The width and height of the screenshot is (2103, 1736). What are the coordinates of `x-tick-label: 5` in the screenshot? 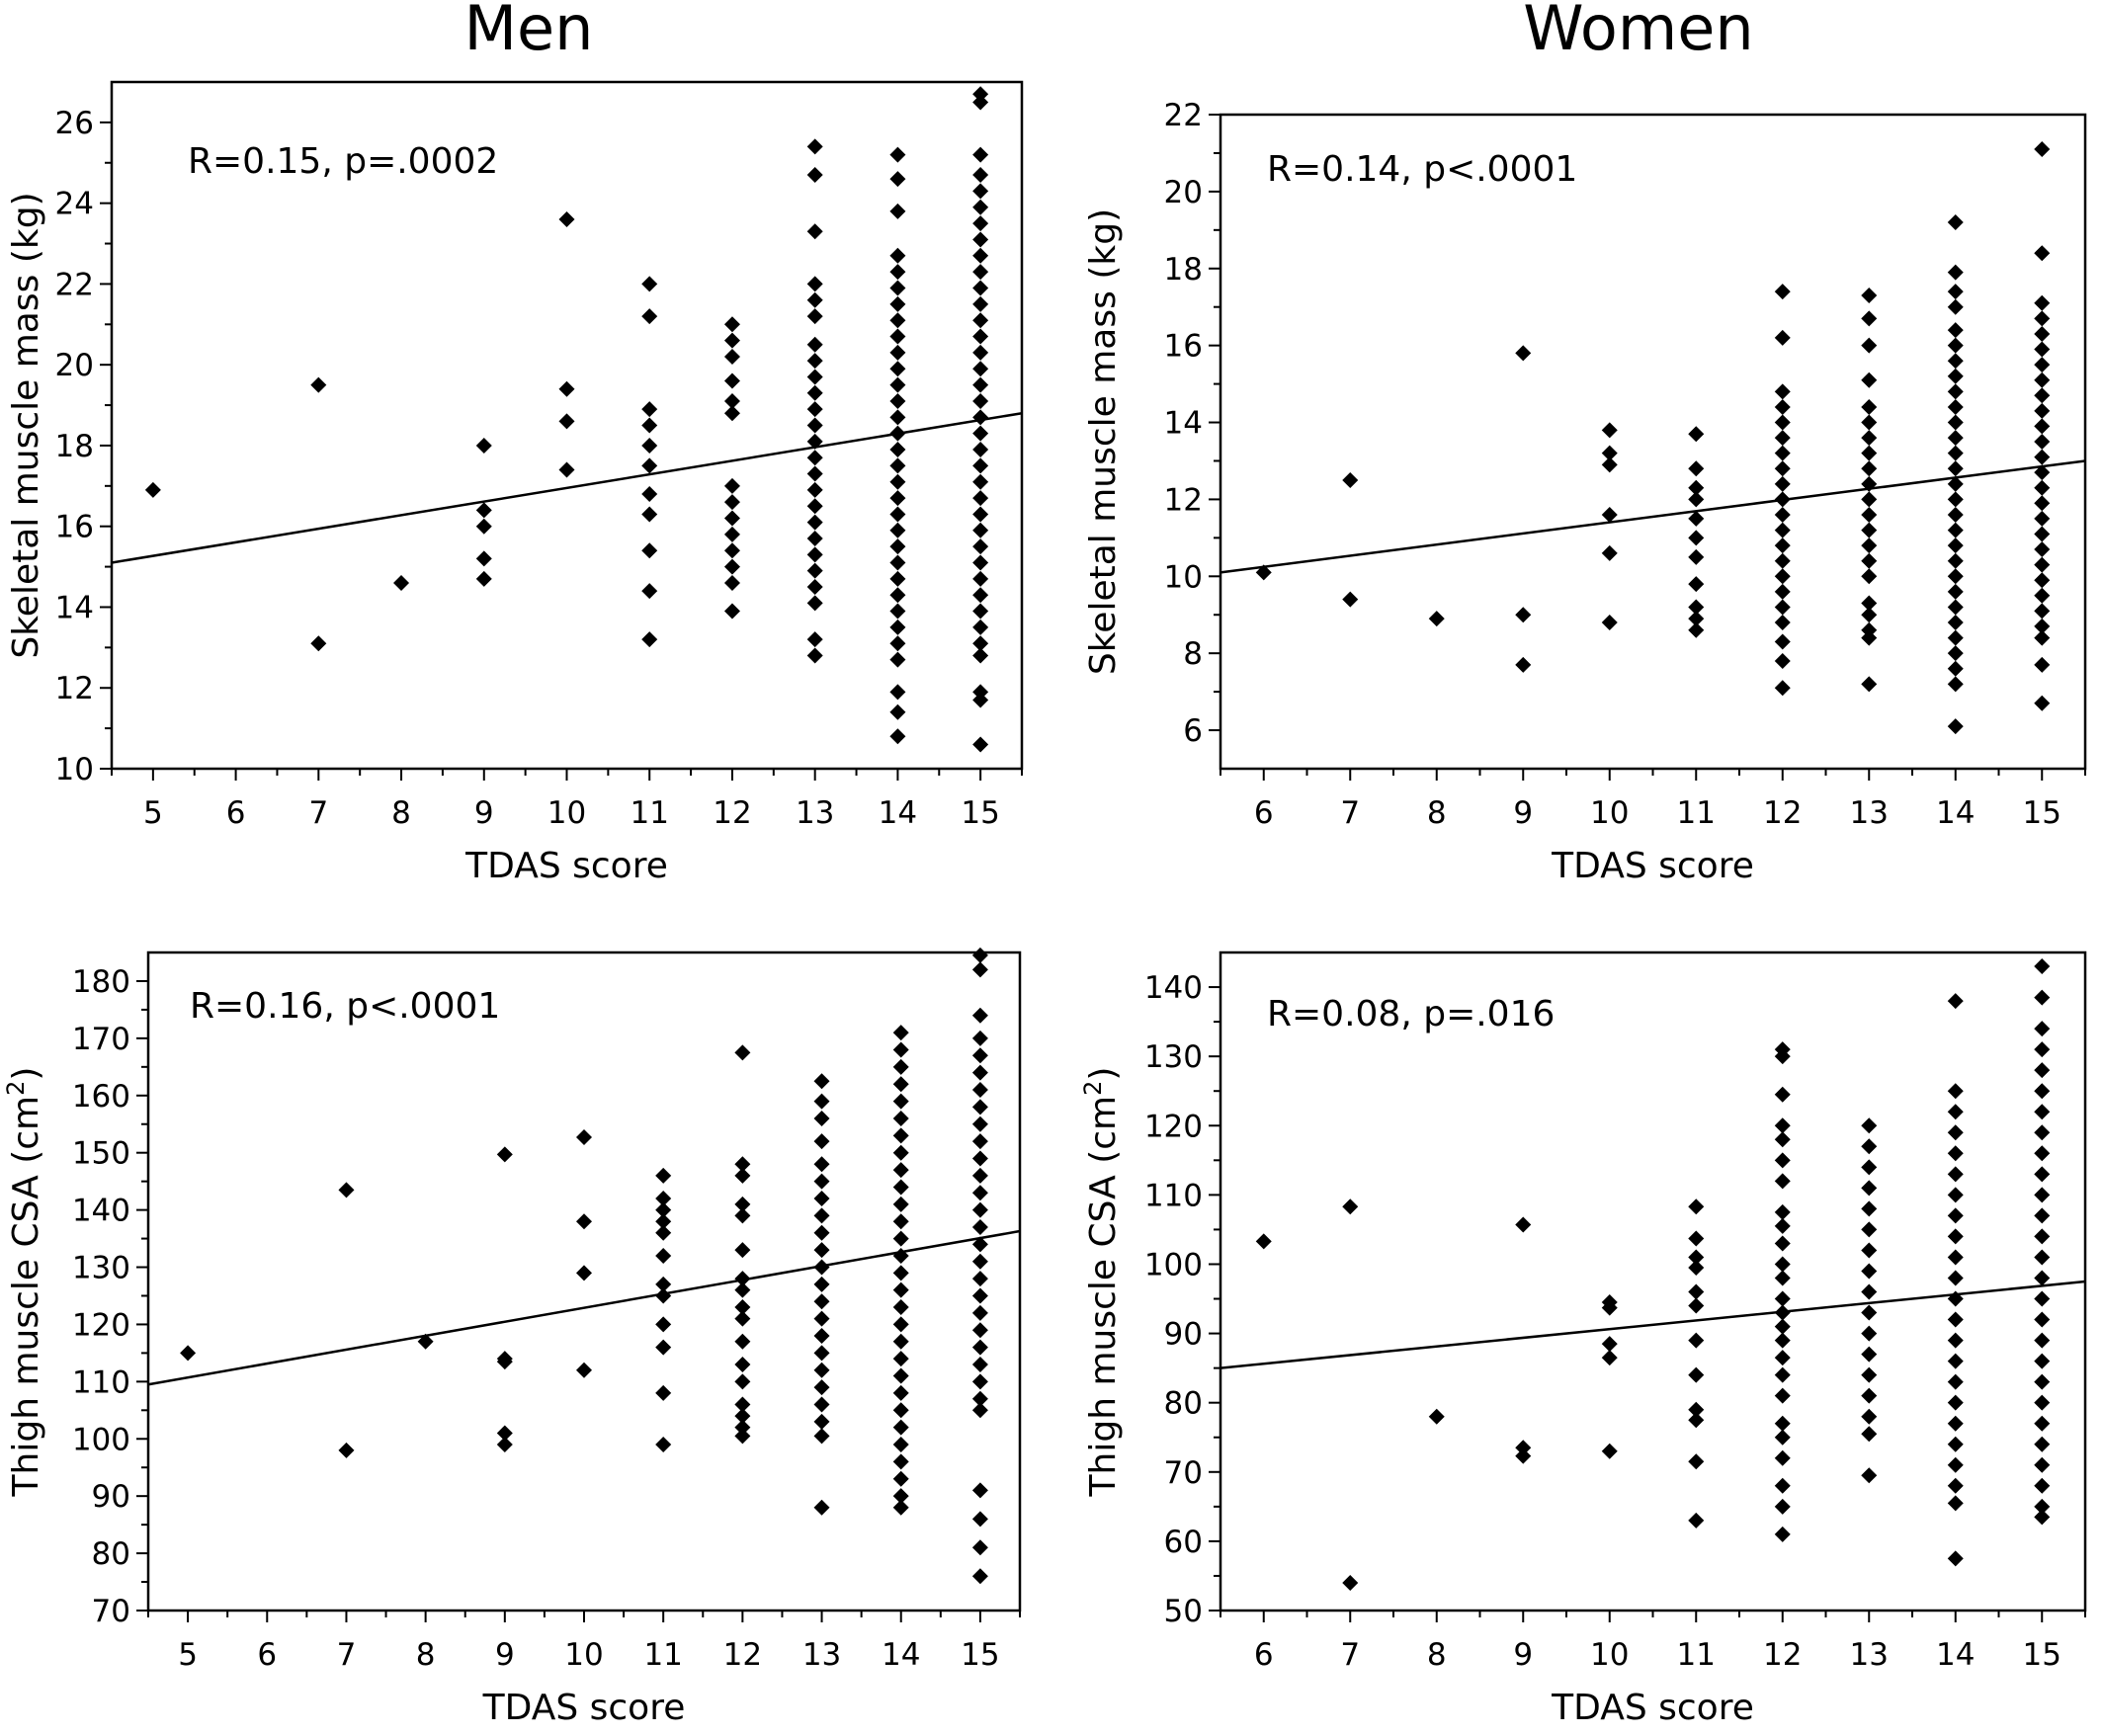 It's located at (153, 813).